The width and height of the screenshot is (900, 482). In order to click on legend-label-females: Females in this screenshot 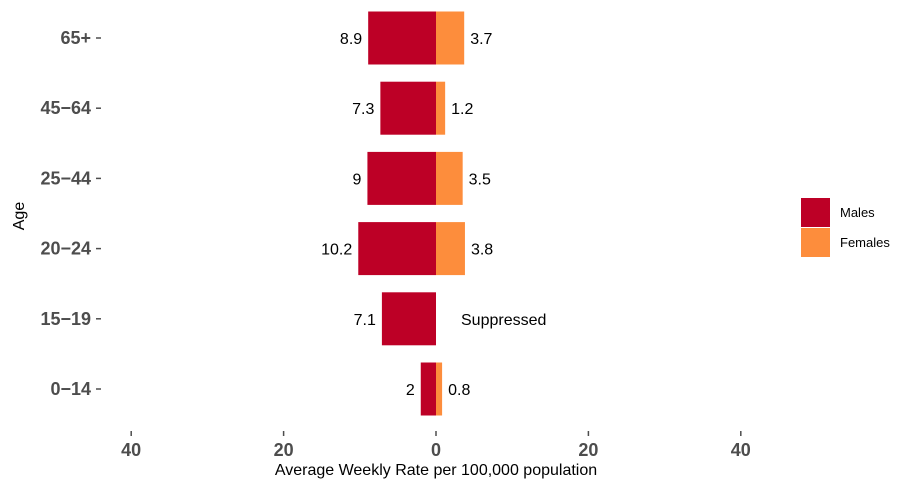, I will do `click(865, 242)`.